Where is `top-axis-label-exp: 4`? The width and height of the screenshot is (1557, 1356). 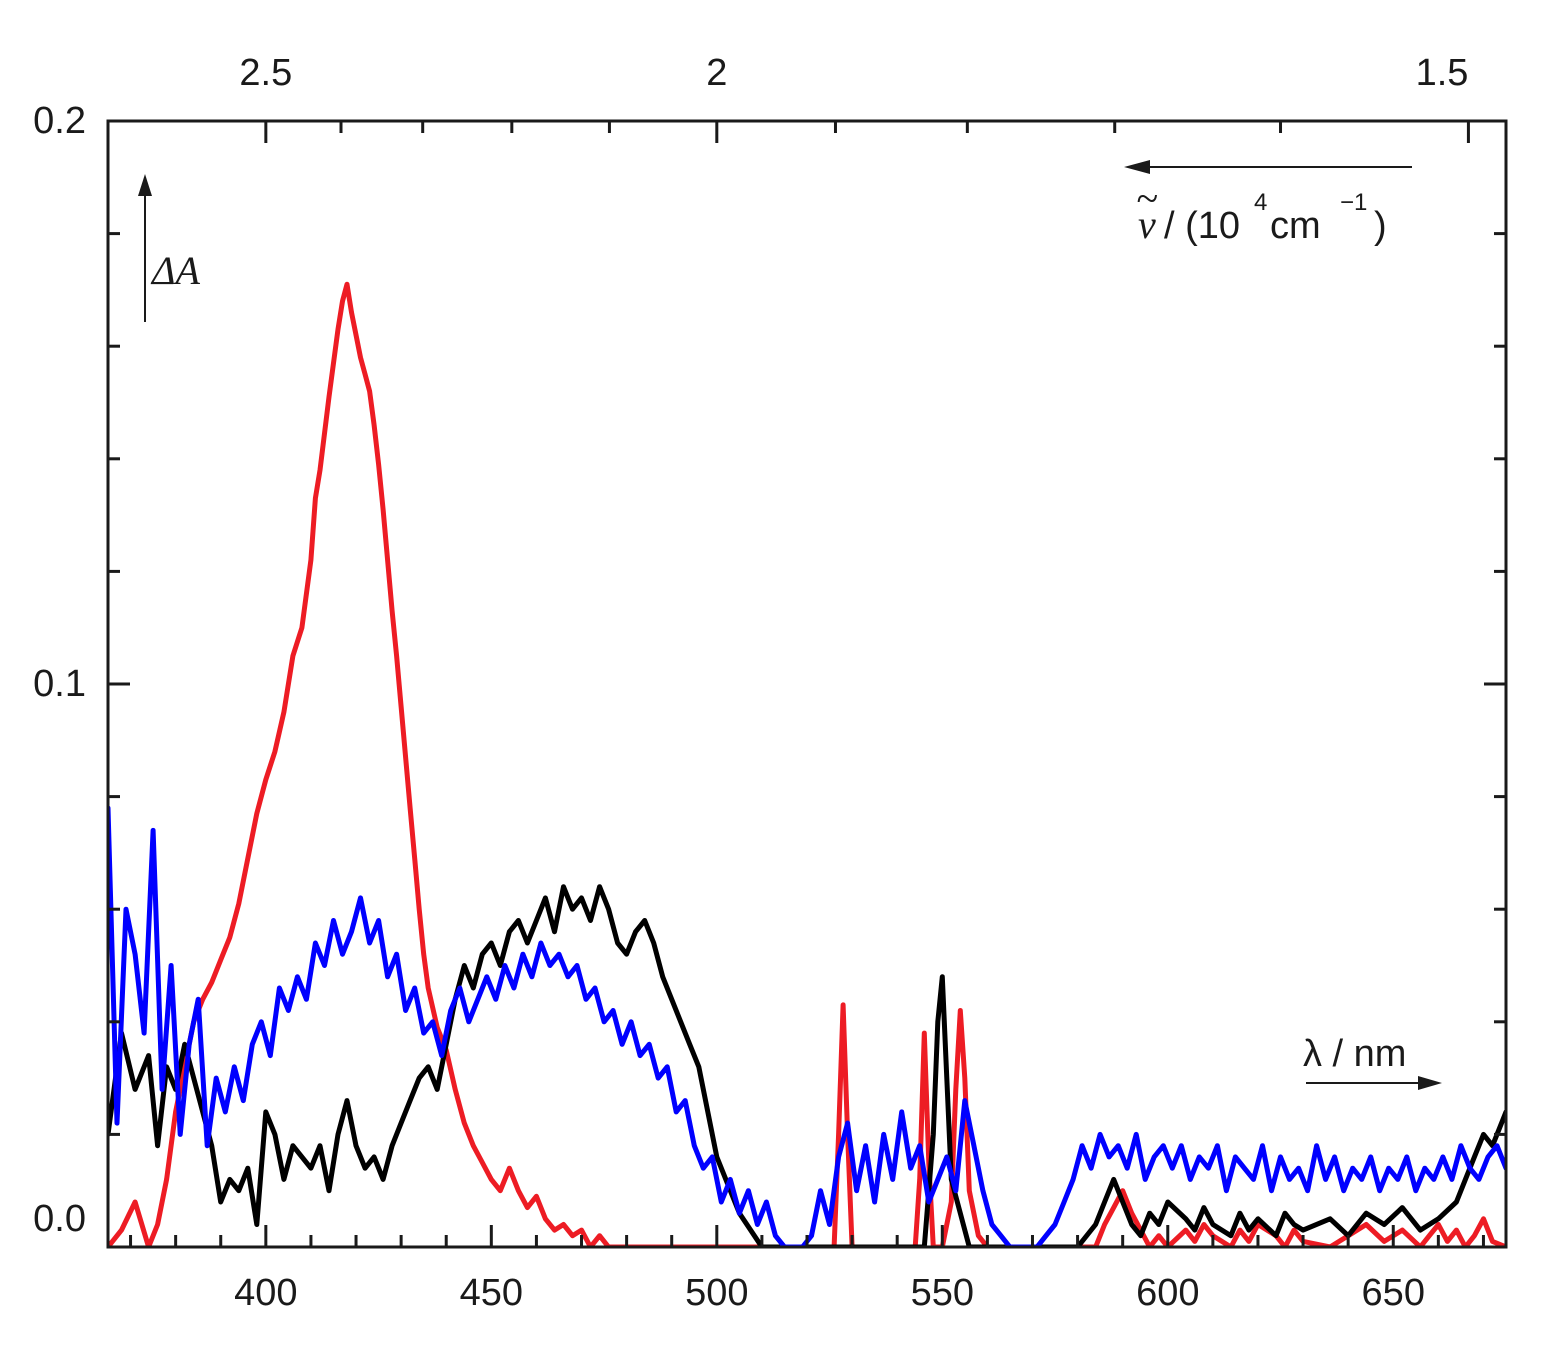
top-axis-label-exp: 4 is located at coordinates (1260, 202).